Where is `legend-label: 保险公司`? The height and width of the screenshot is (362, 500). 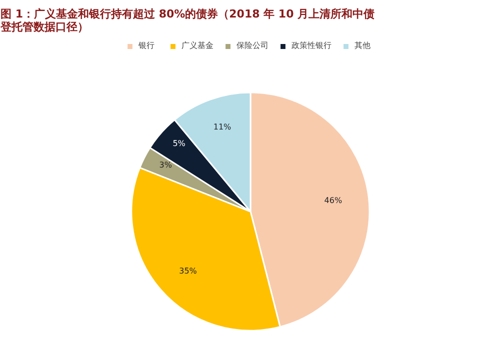
legend-label: 保险公司 is located at coordinates (252, 45).